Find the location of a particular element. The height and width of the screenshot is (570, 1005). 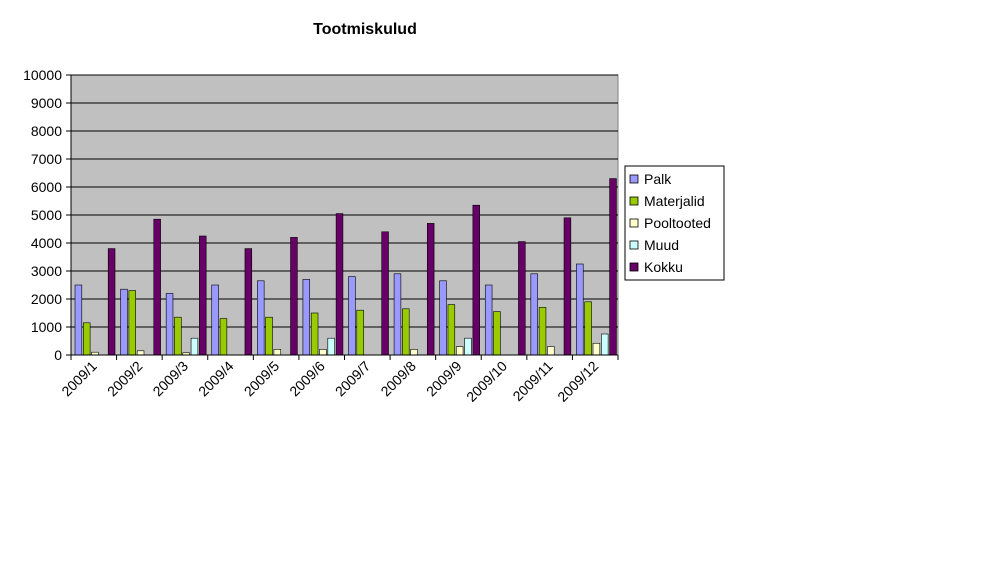

y-tick-label: 6000 is located at coordinates (46, 187).